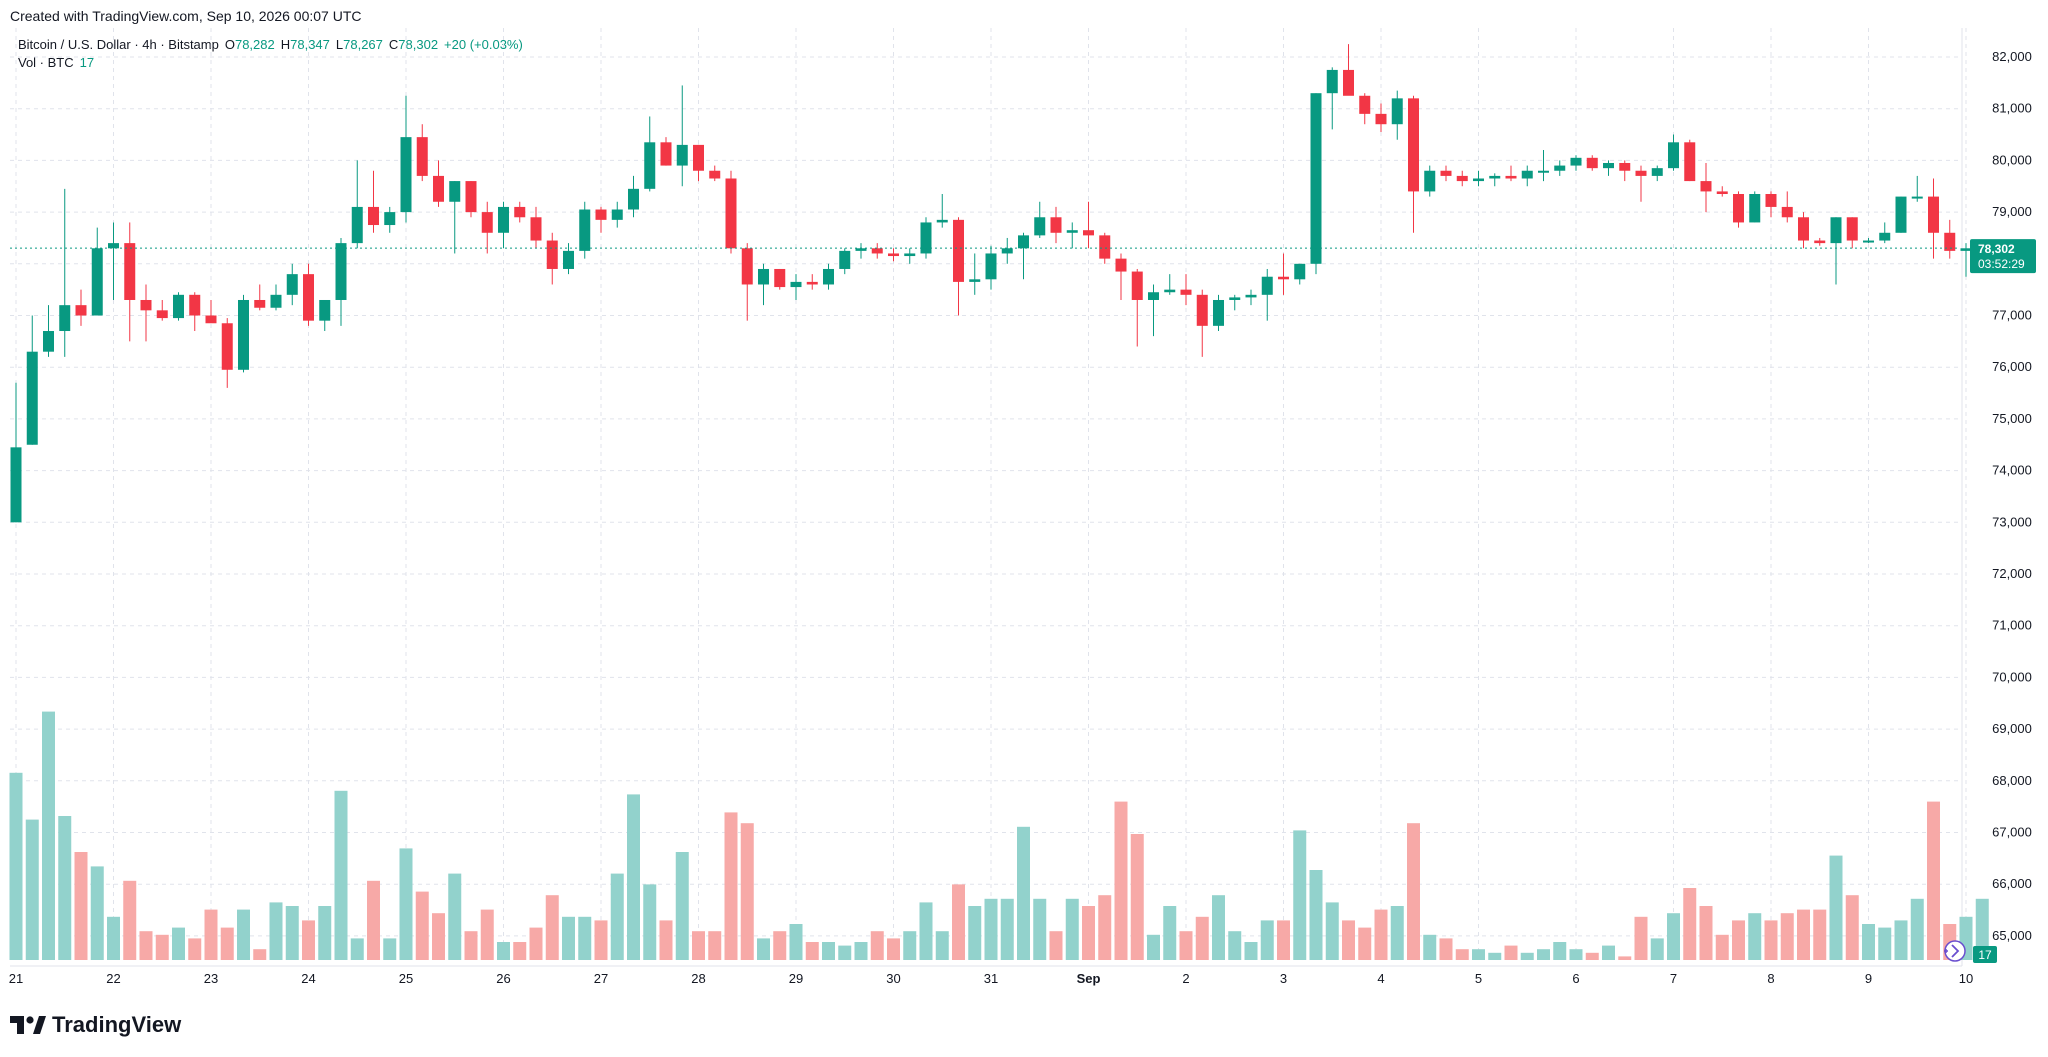 Image resolution: width=2048 pixels, height=1057 pixels. I want to click on legend-high: H78,347, so click(305, 45).